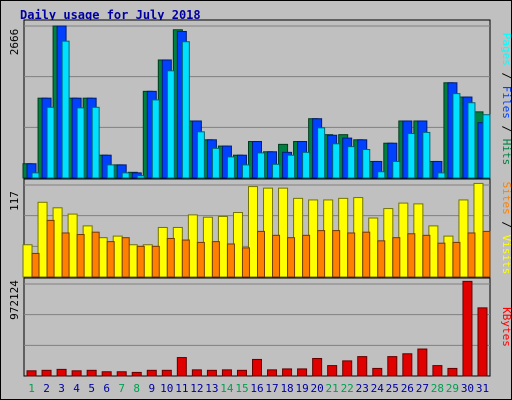  What do you see at coordinates (506, 99) in the screenshot?
I see `legend-pages-files-hits: Pages / Files / Hits` at bounding box center [506, 99].